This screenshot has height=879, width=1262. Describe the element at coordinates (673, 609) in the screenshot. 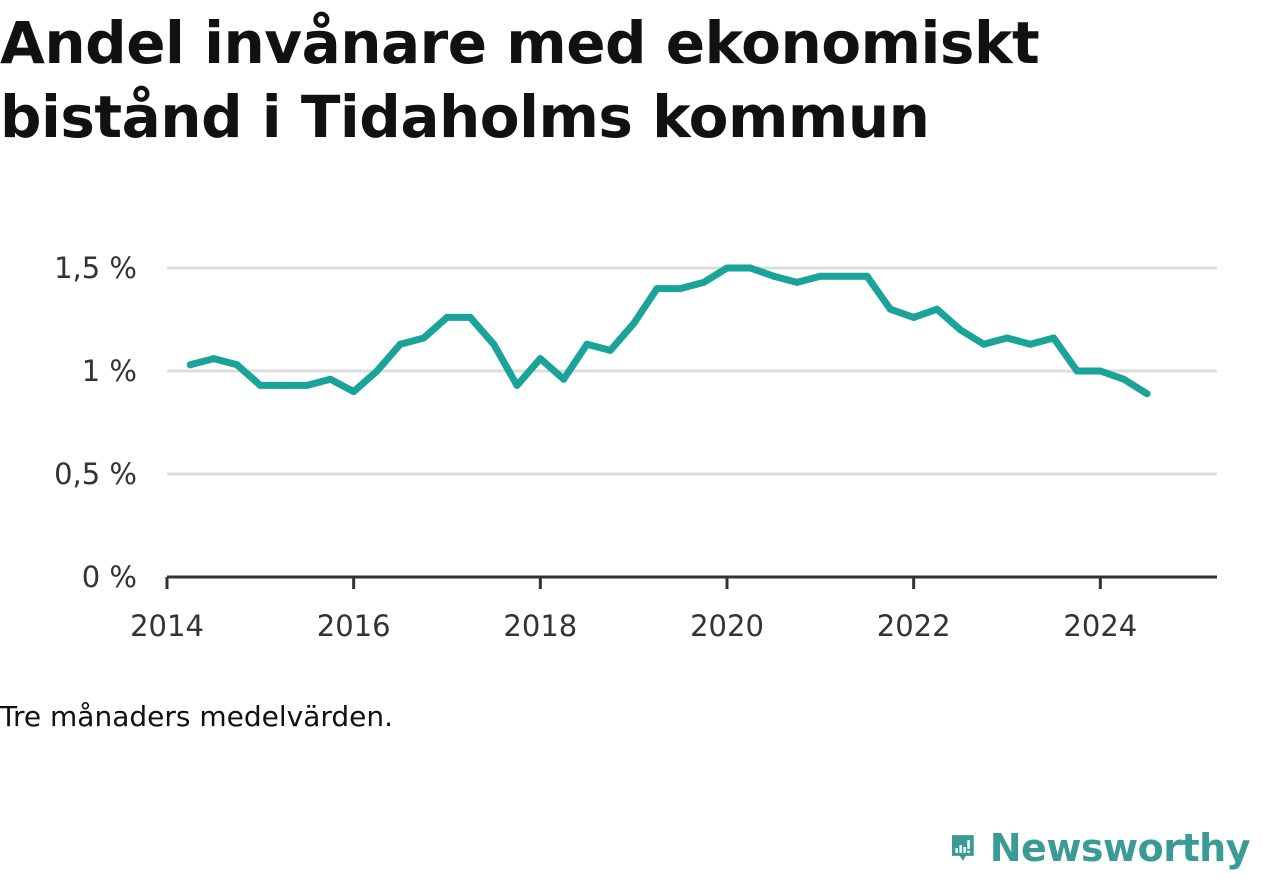

I see `x-axis: 2014 2016 2018 2020 2022 2024` at that location.